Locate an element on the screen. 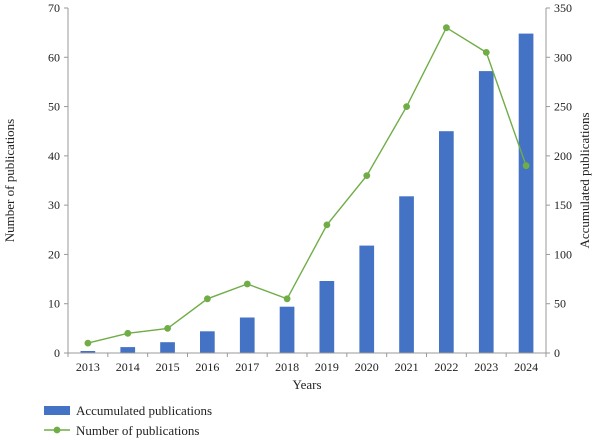 The image size is (600, 440). y-tick-label: 70 is located at coordinates (54, 8).